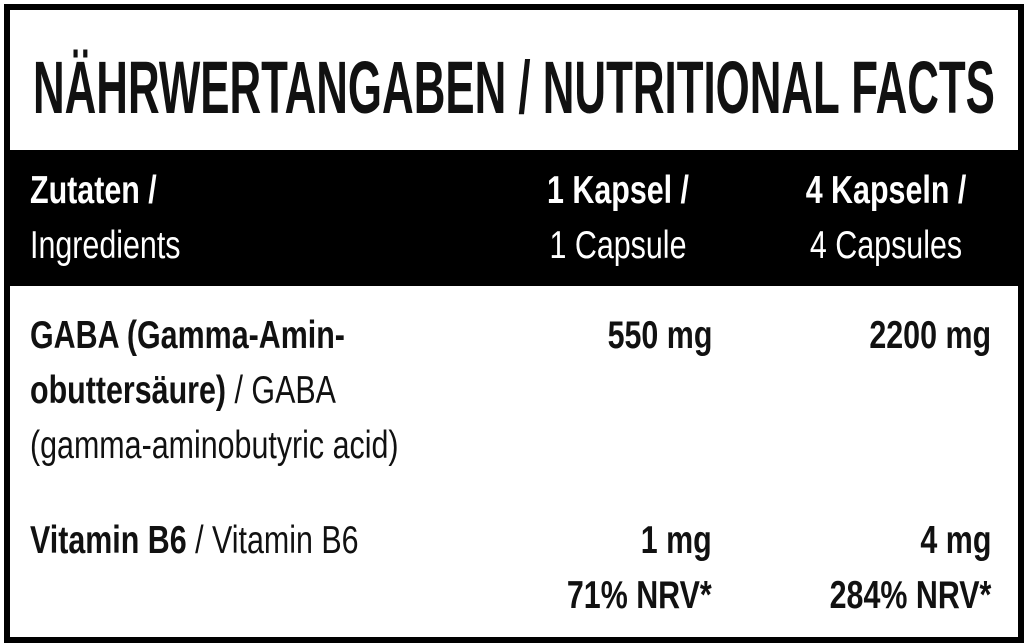 This screenshot has height=643, width=1024. I want to click on amount: 2200 mg, so click(930, 335).